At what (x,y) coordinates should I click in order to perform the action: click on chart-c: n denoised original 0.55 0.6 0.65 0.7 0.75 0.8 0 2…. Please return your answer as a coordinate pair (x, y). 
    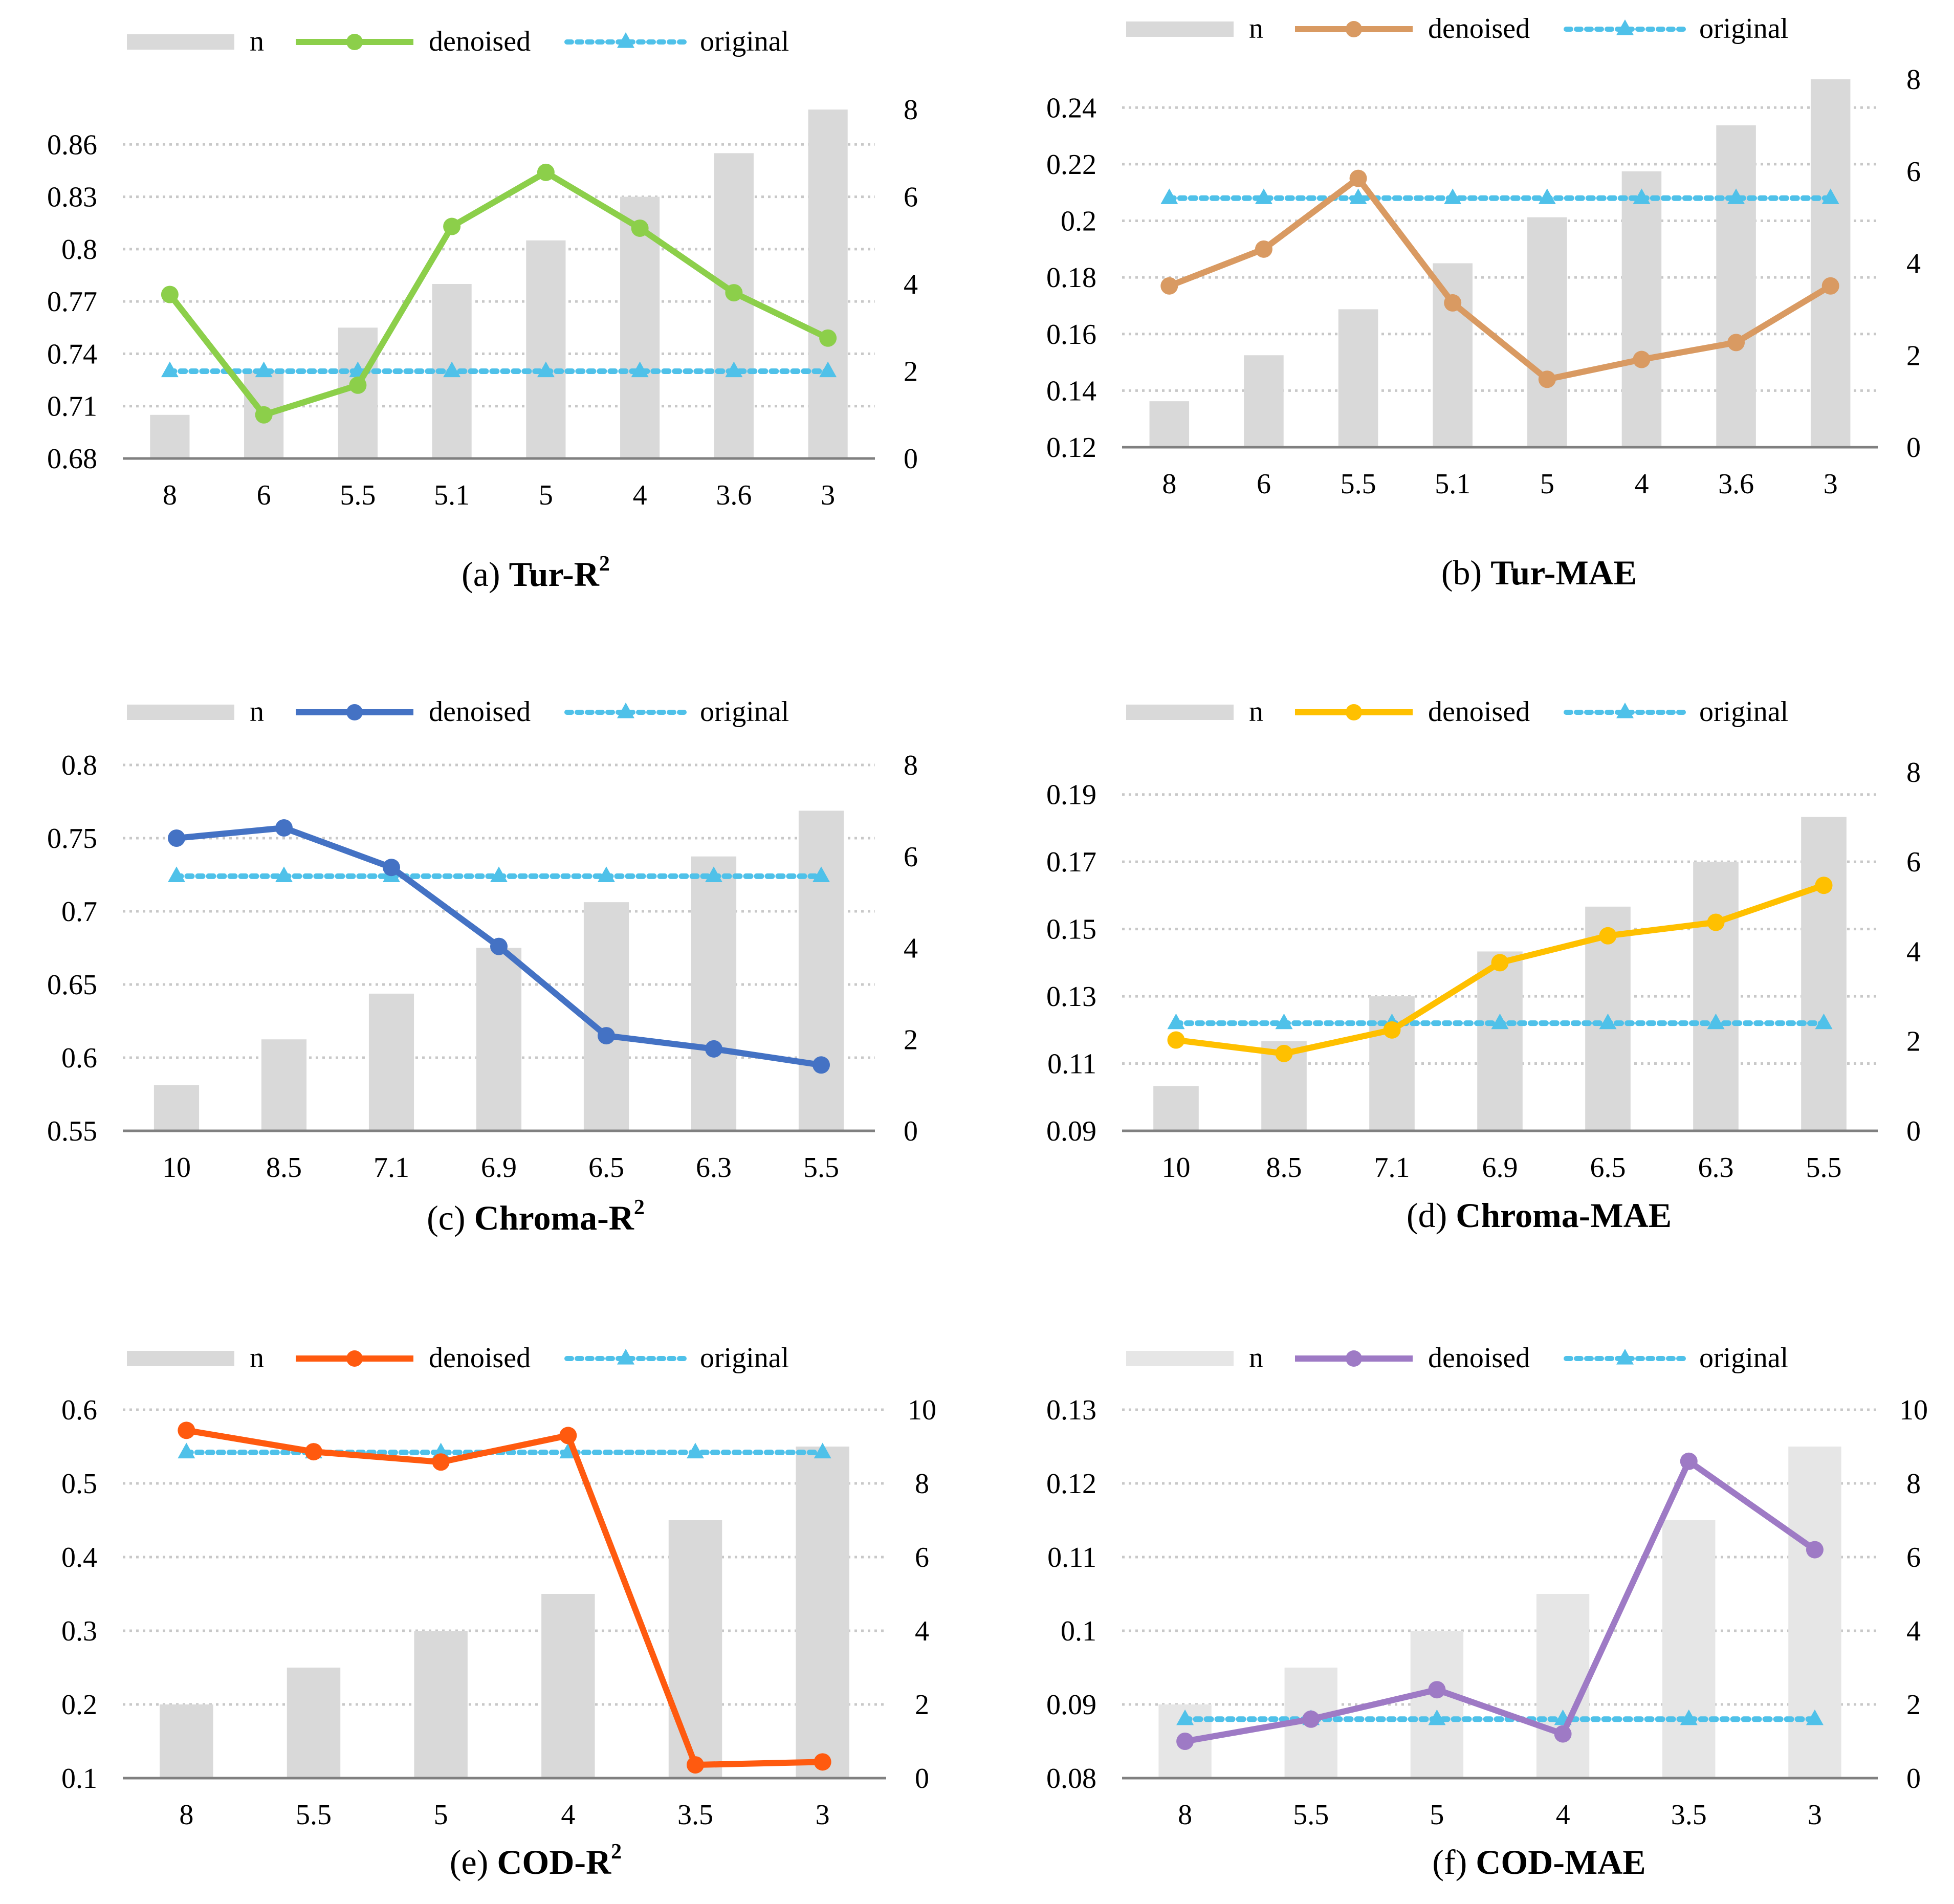
    Looking at the image, I should click on (482, 966).